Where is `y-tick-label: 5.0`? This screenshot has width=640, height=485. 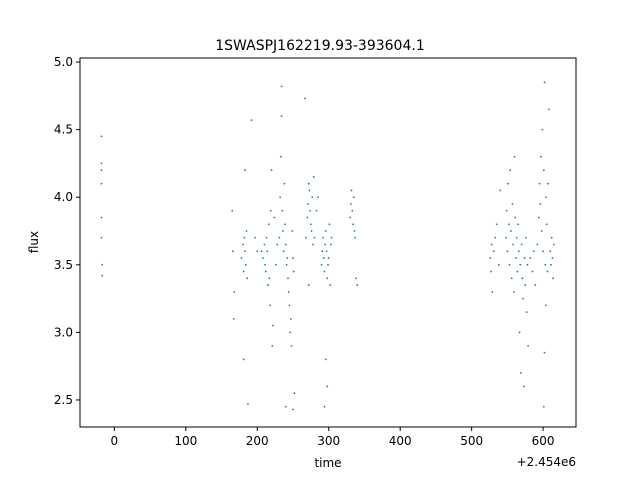 y-tick-label: 5.0 is located at coordinates (63, 62).